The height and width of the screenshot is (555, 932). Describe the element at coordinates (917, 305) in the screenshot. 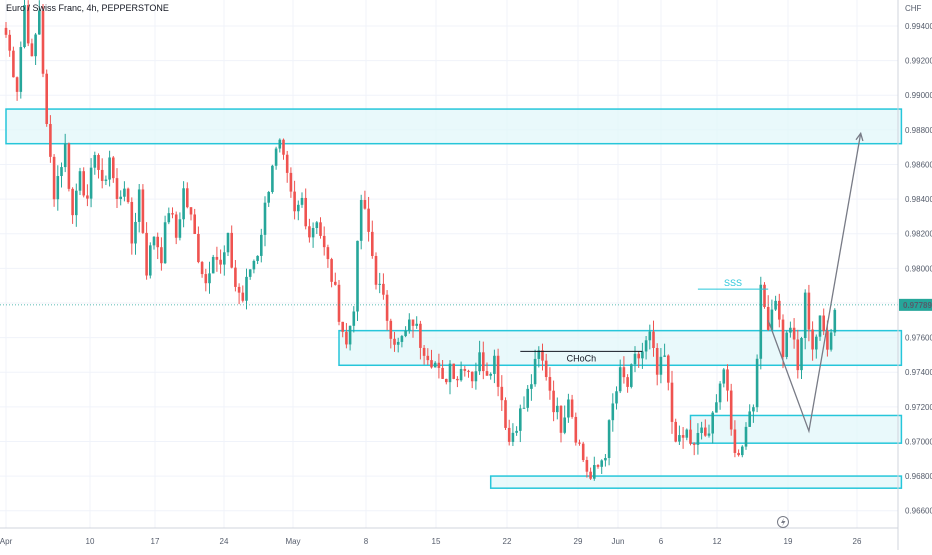

I see `last-price-label: 0.97789` at that location.